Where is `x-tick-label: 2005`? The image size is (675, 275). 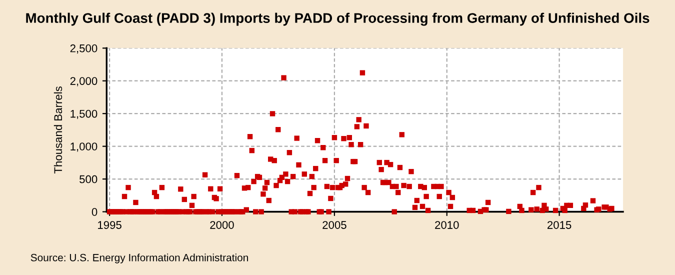 x-tick-label: 2005 is located at coordinates (334, 225).